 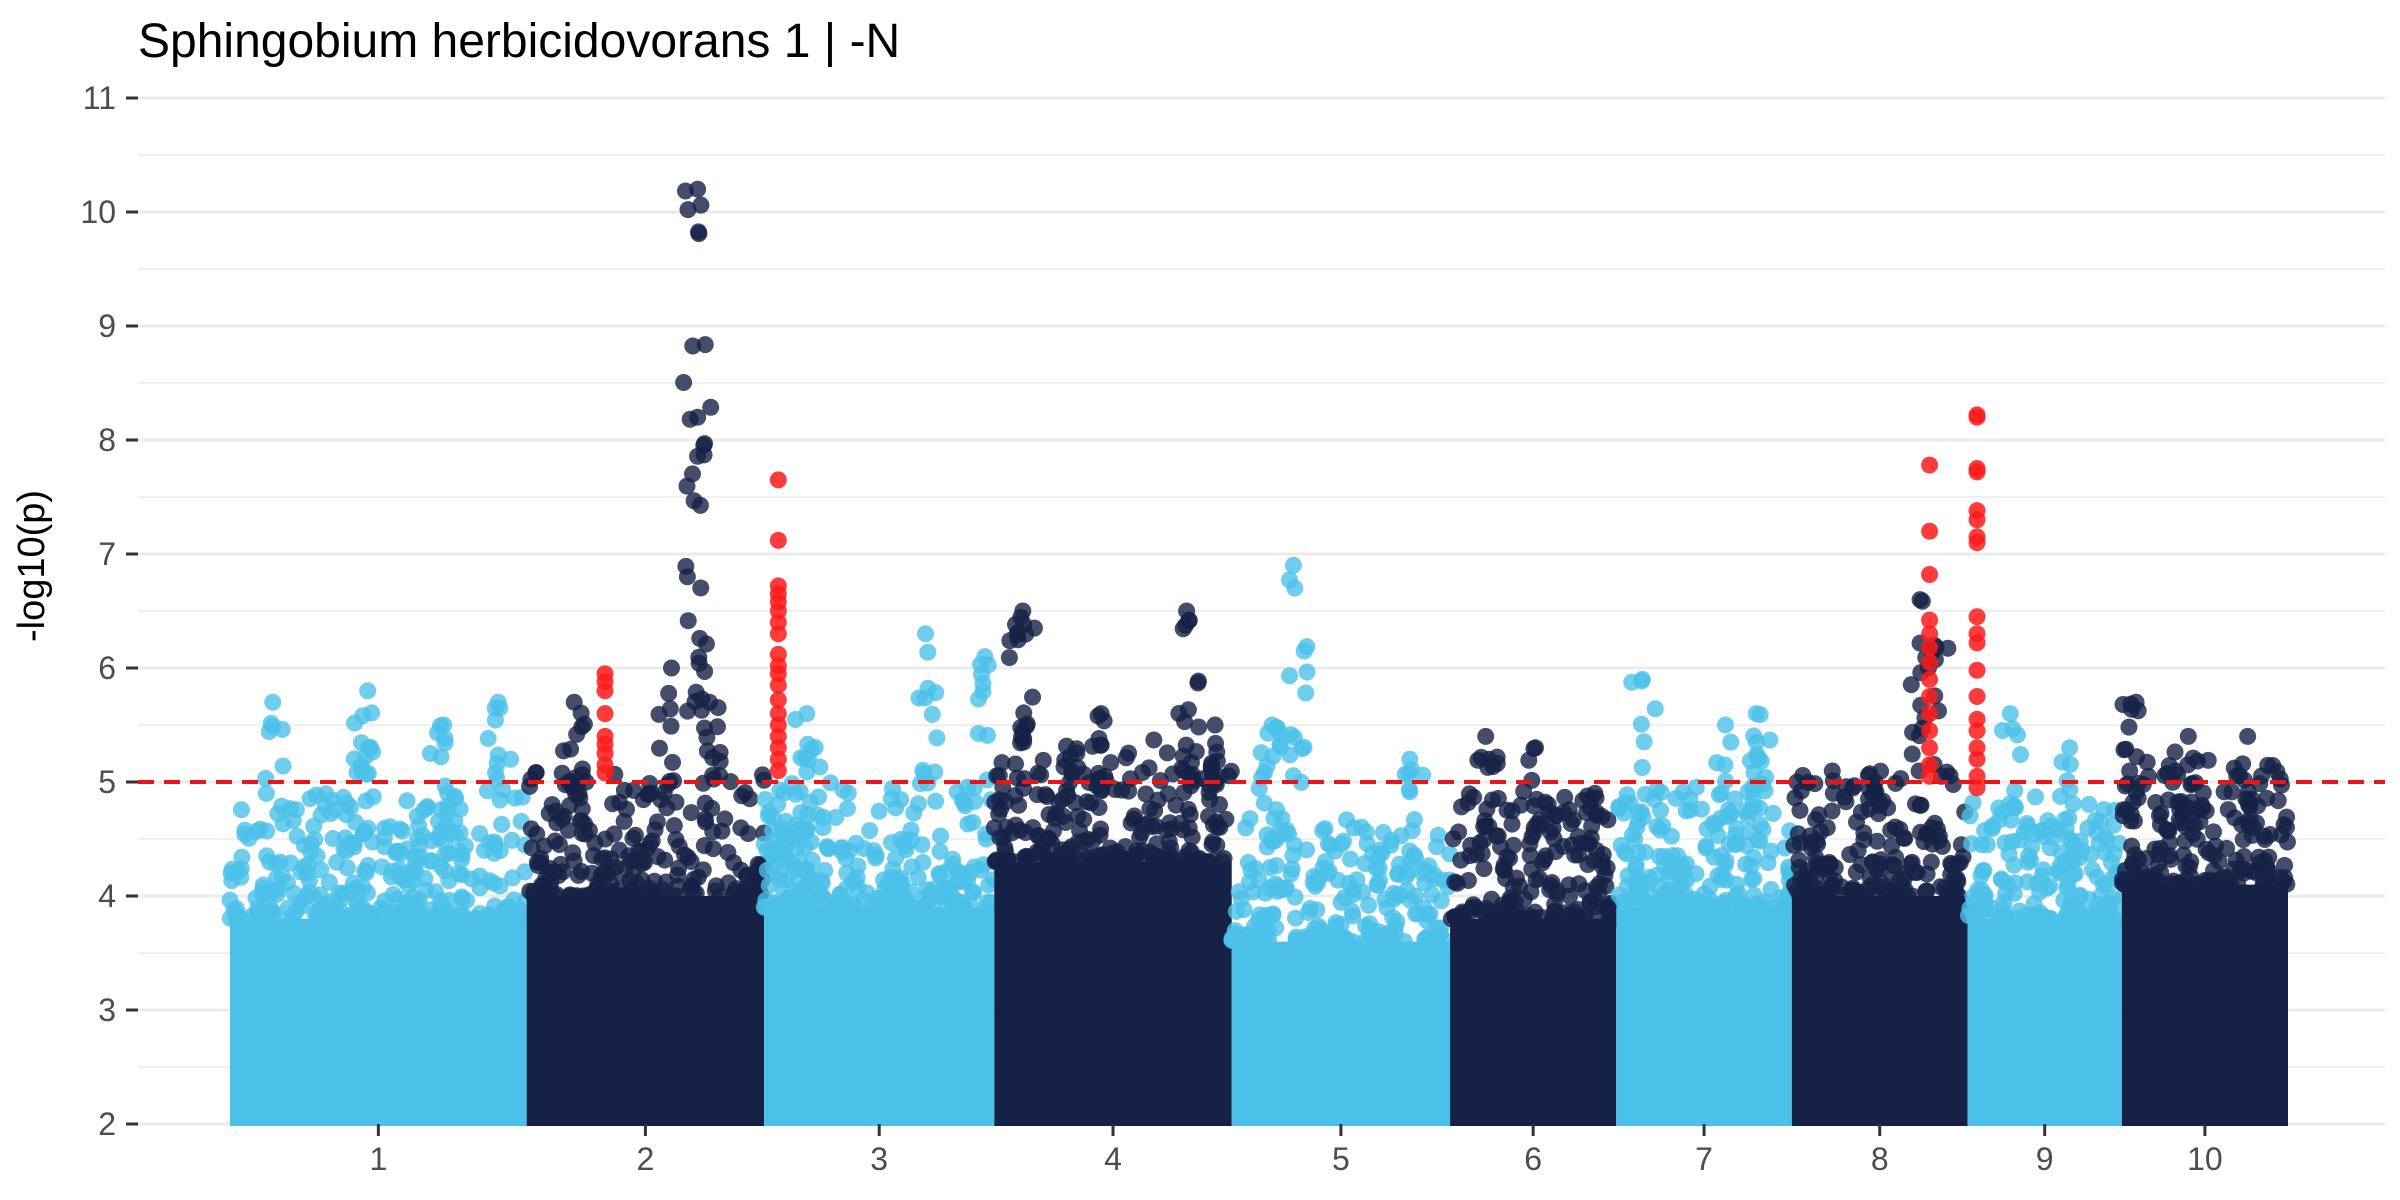 What do you see at coordinates (107, 896) in the screenshot?
I see `y-tick-label: 4` at bounding box center [107, 896].